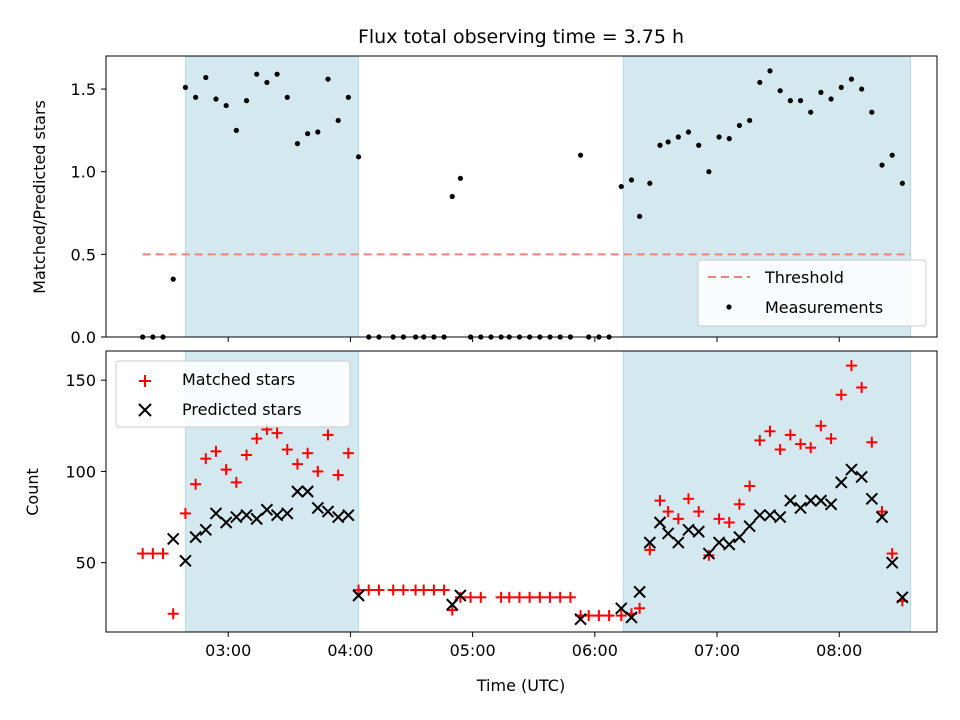 The width and height of the screenshot is (960, 720). I want to click on bottom-panel-y-axis-label: Count, so click(32, 492).